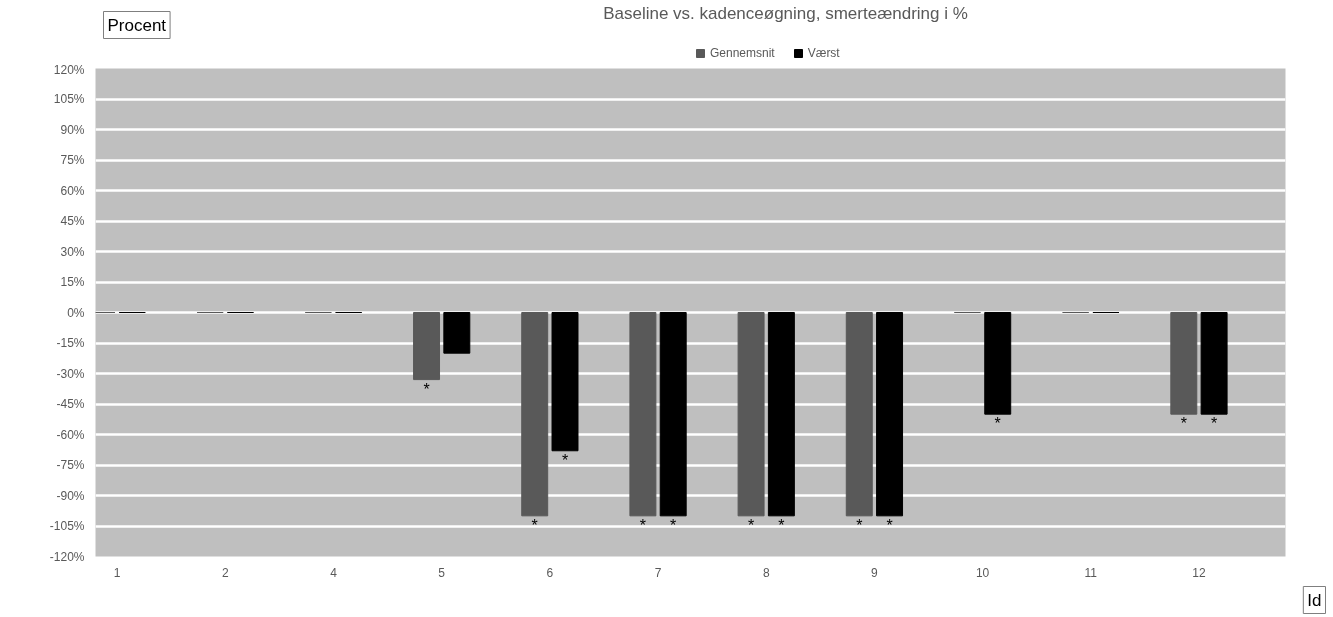 The height and width of the screenshot is (617, 1333). I want to click on y-tick-label: 75%, so click(72, 160).